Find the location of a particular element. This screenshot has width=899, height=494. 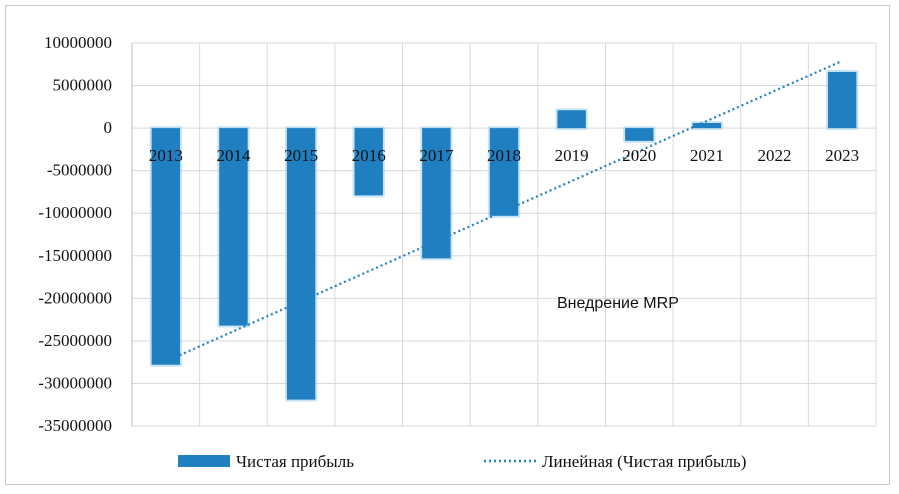

y-tick-label: 10000000 is located at coordinates (78, 42).